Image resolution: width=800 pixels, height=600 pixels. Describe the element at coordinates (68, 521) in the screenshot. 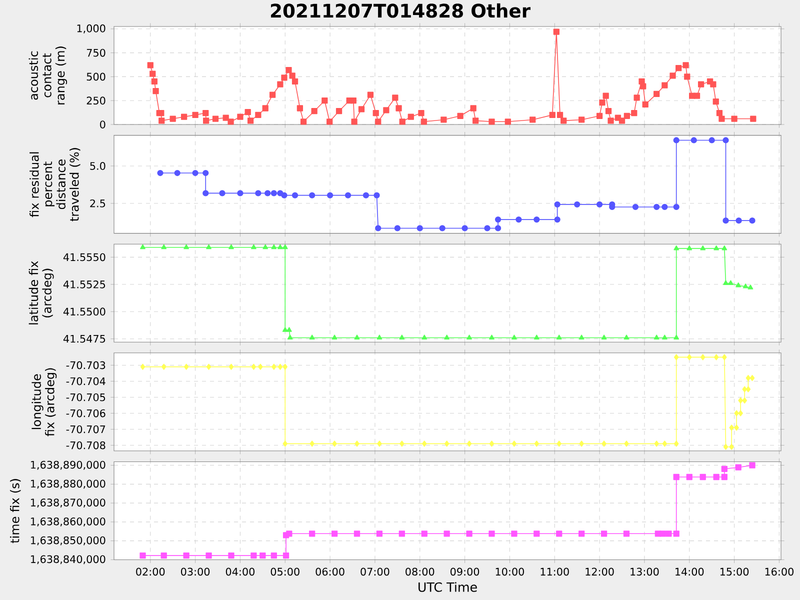

I see `y-tick-label: 1,638,860,000` at that location.